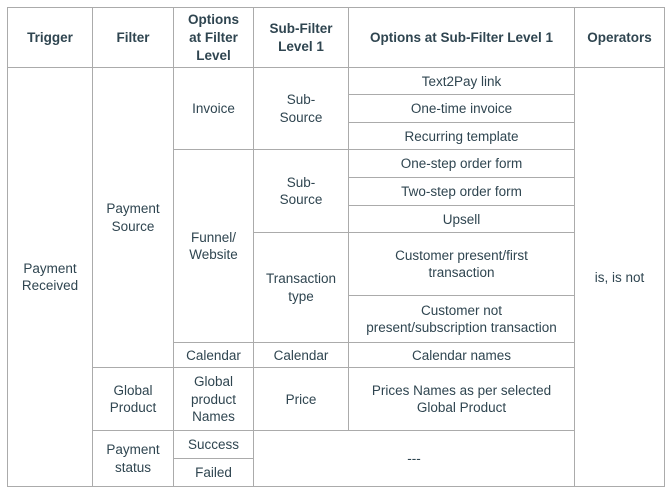 The width and height of the screenshot is (671, 499). Describe the element at coordinates (461, 164) in the screenshot. I see `cell-suboption-one-step-order-form: One-step order form` at that location.